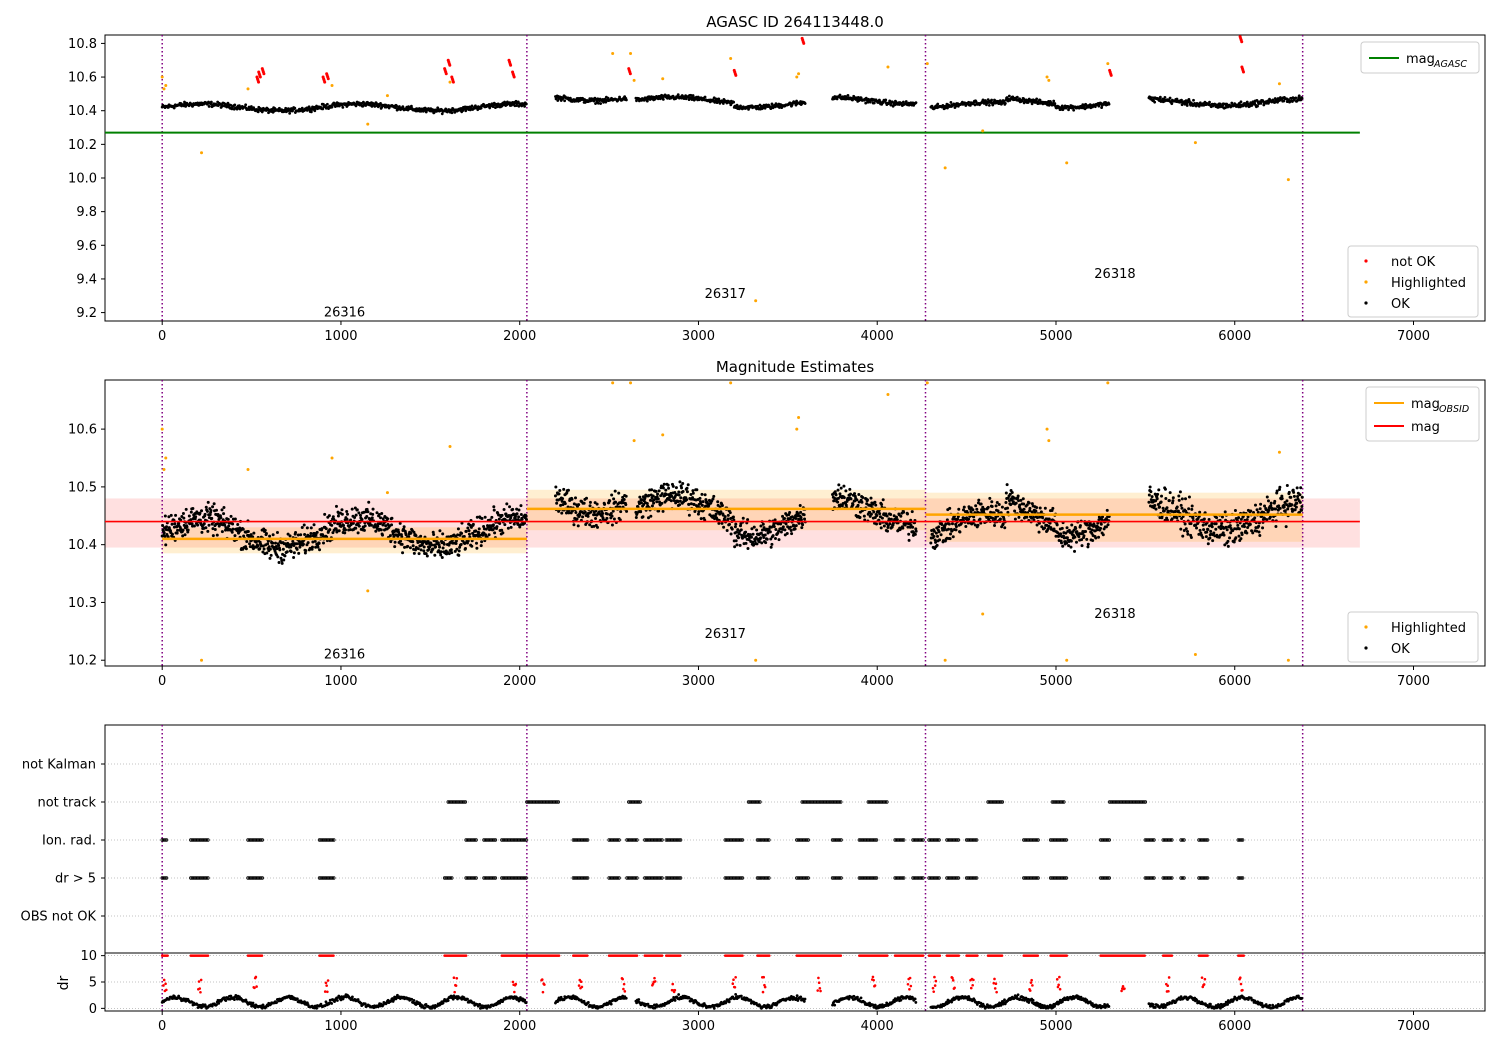 This screenshot has width=1500, height=1050. Describe the element at coordinates (1055, 681) in the screenshot. I see `x-tick-label: 5000` at that location.